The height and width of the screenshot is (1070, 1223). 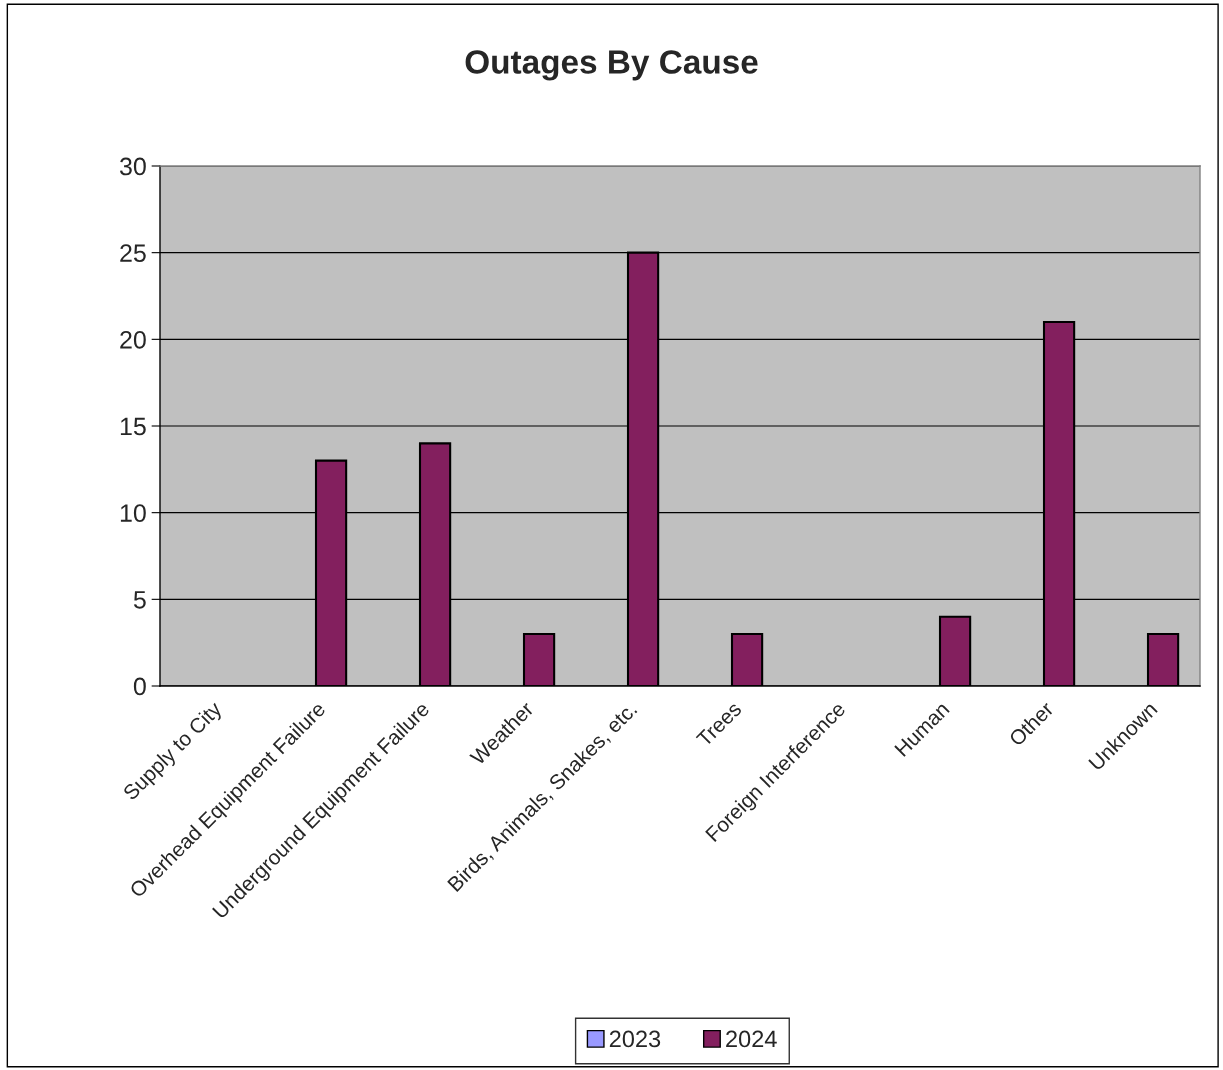 What do you see at coordinates (133, 426) in the screenshot?
I see `y-tick-label: 15` at bounding box center [133, 426].